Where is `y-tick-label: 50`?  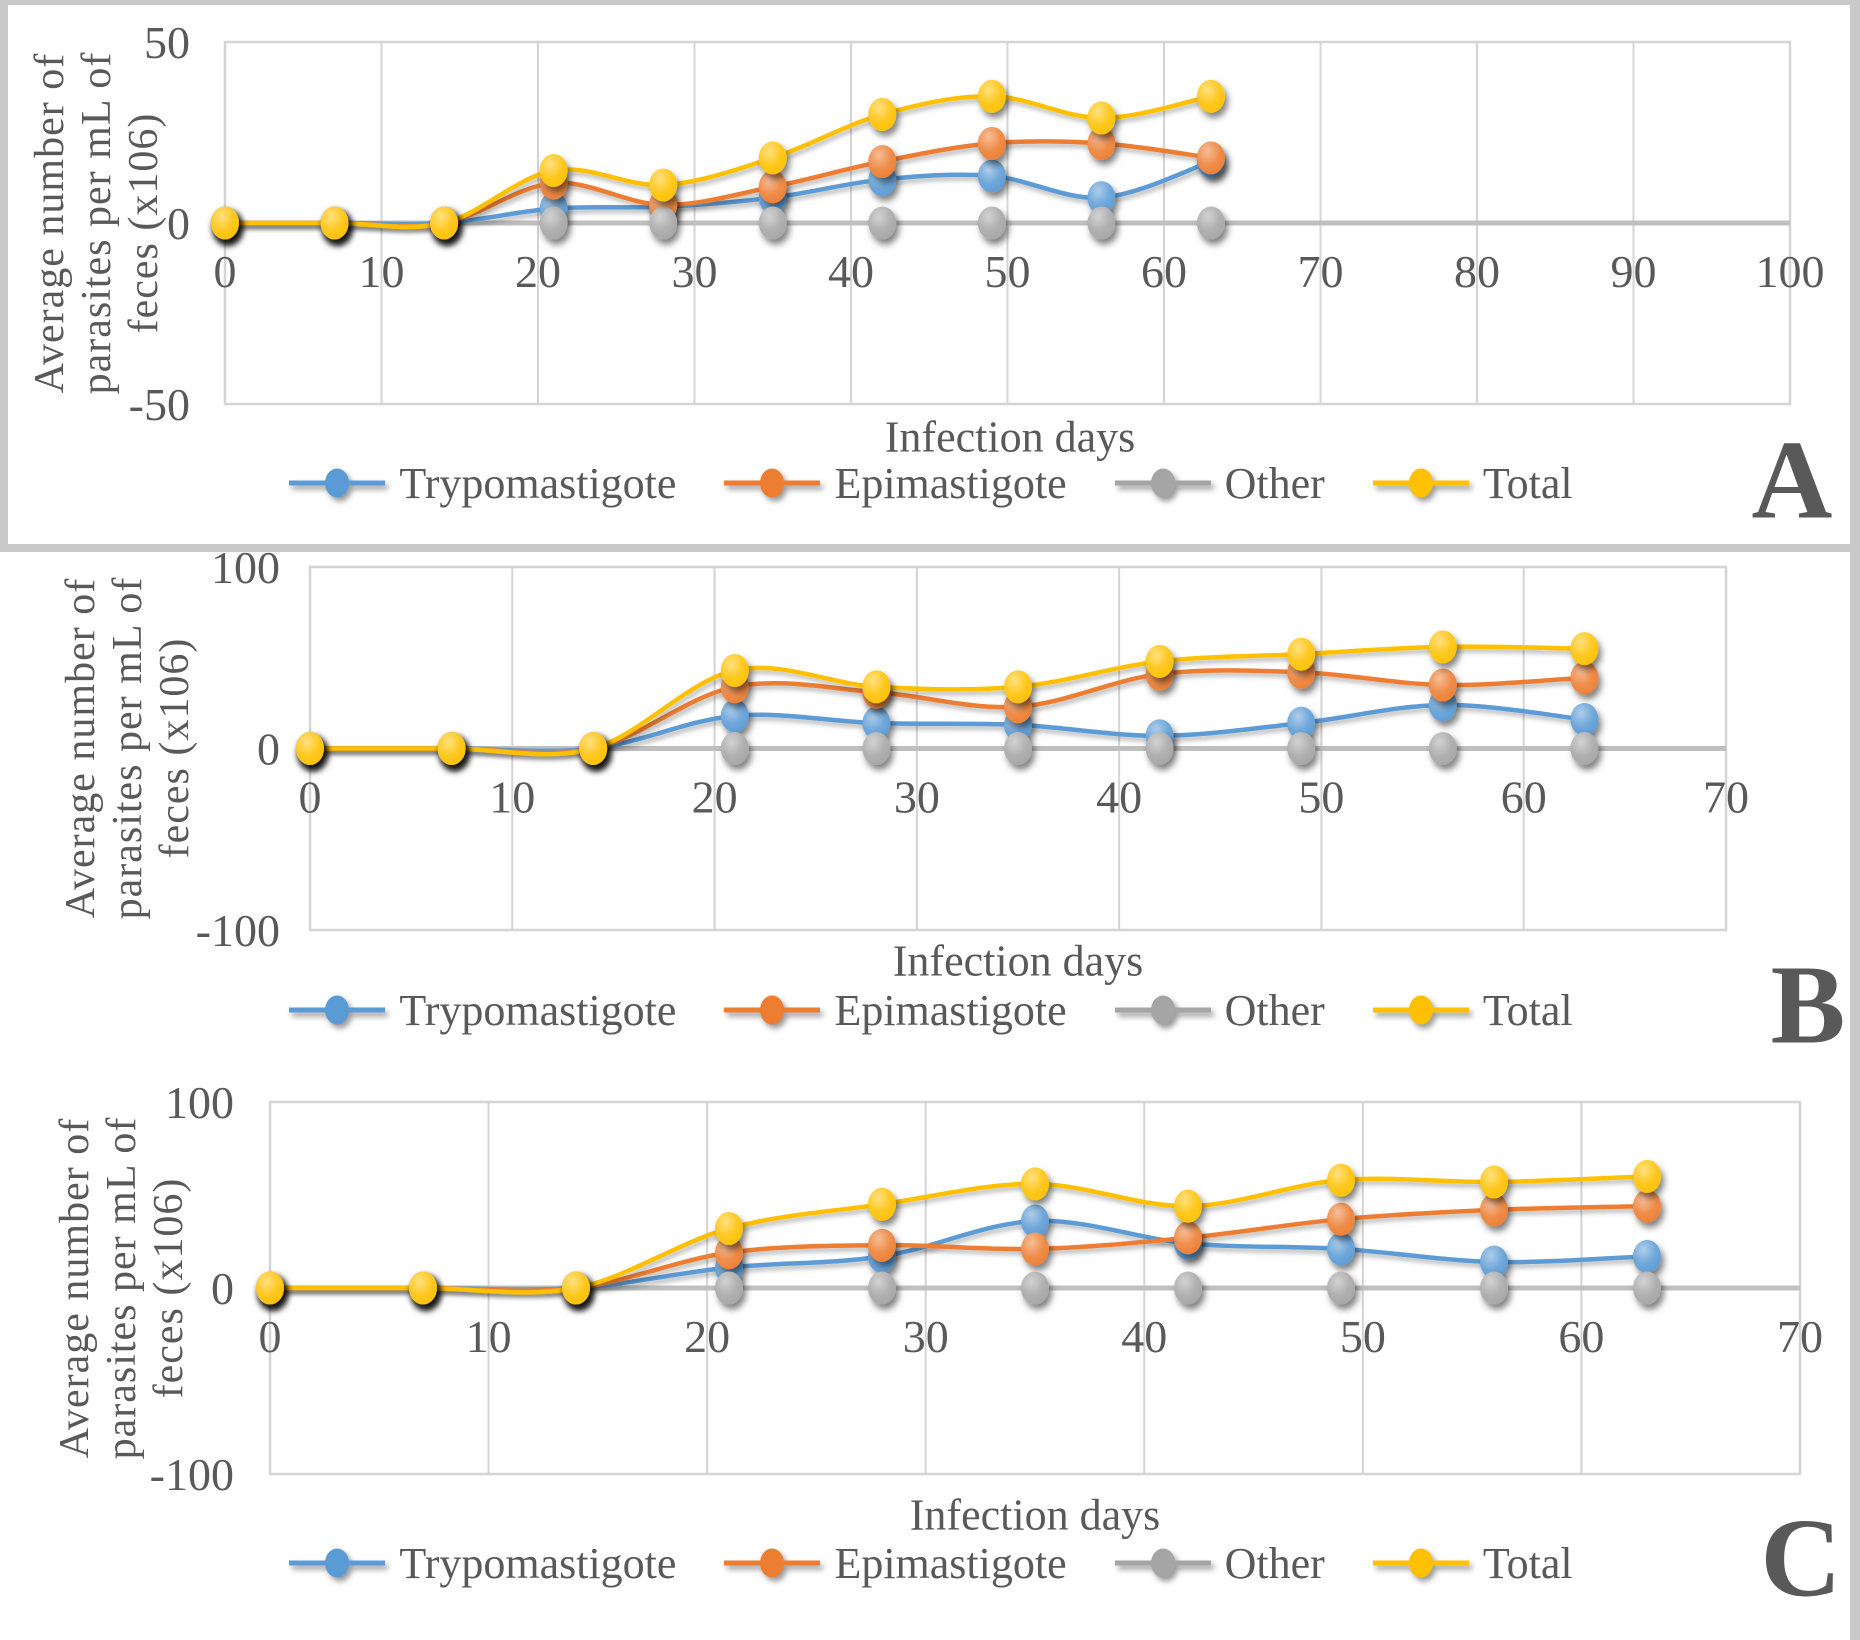 y-tick-label: 50 is located at coordinates (167, 42).